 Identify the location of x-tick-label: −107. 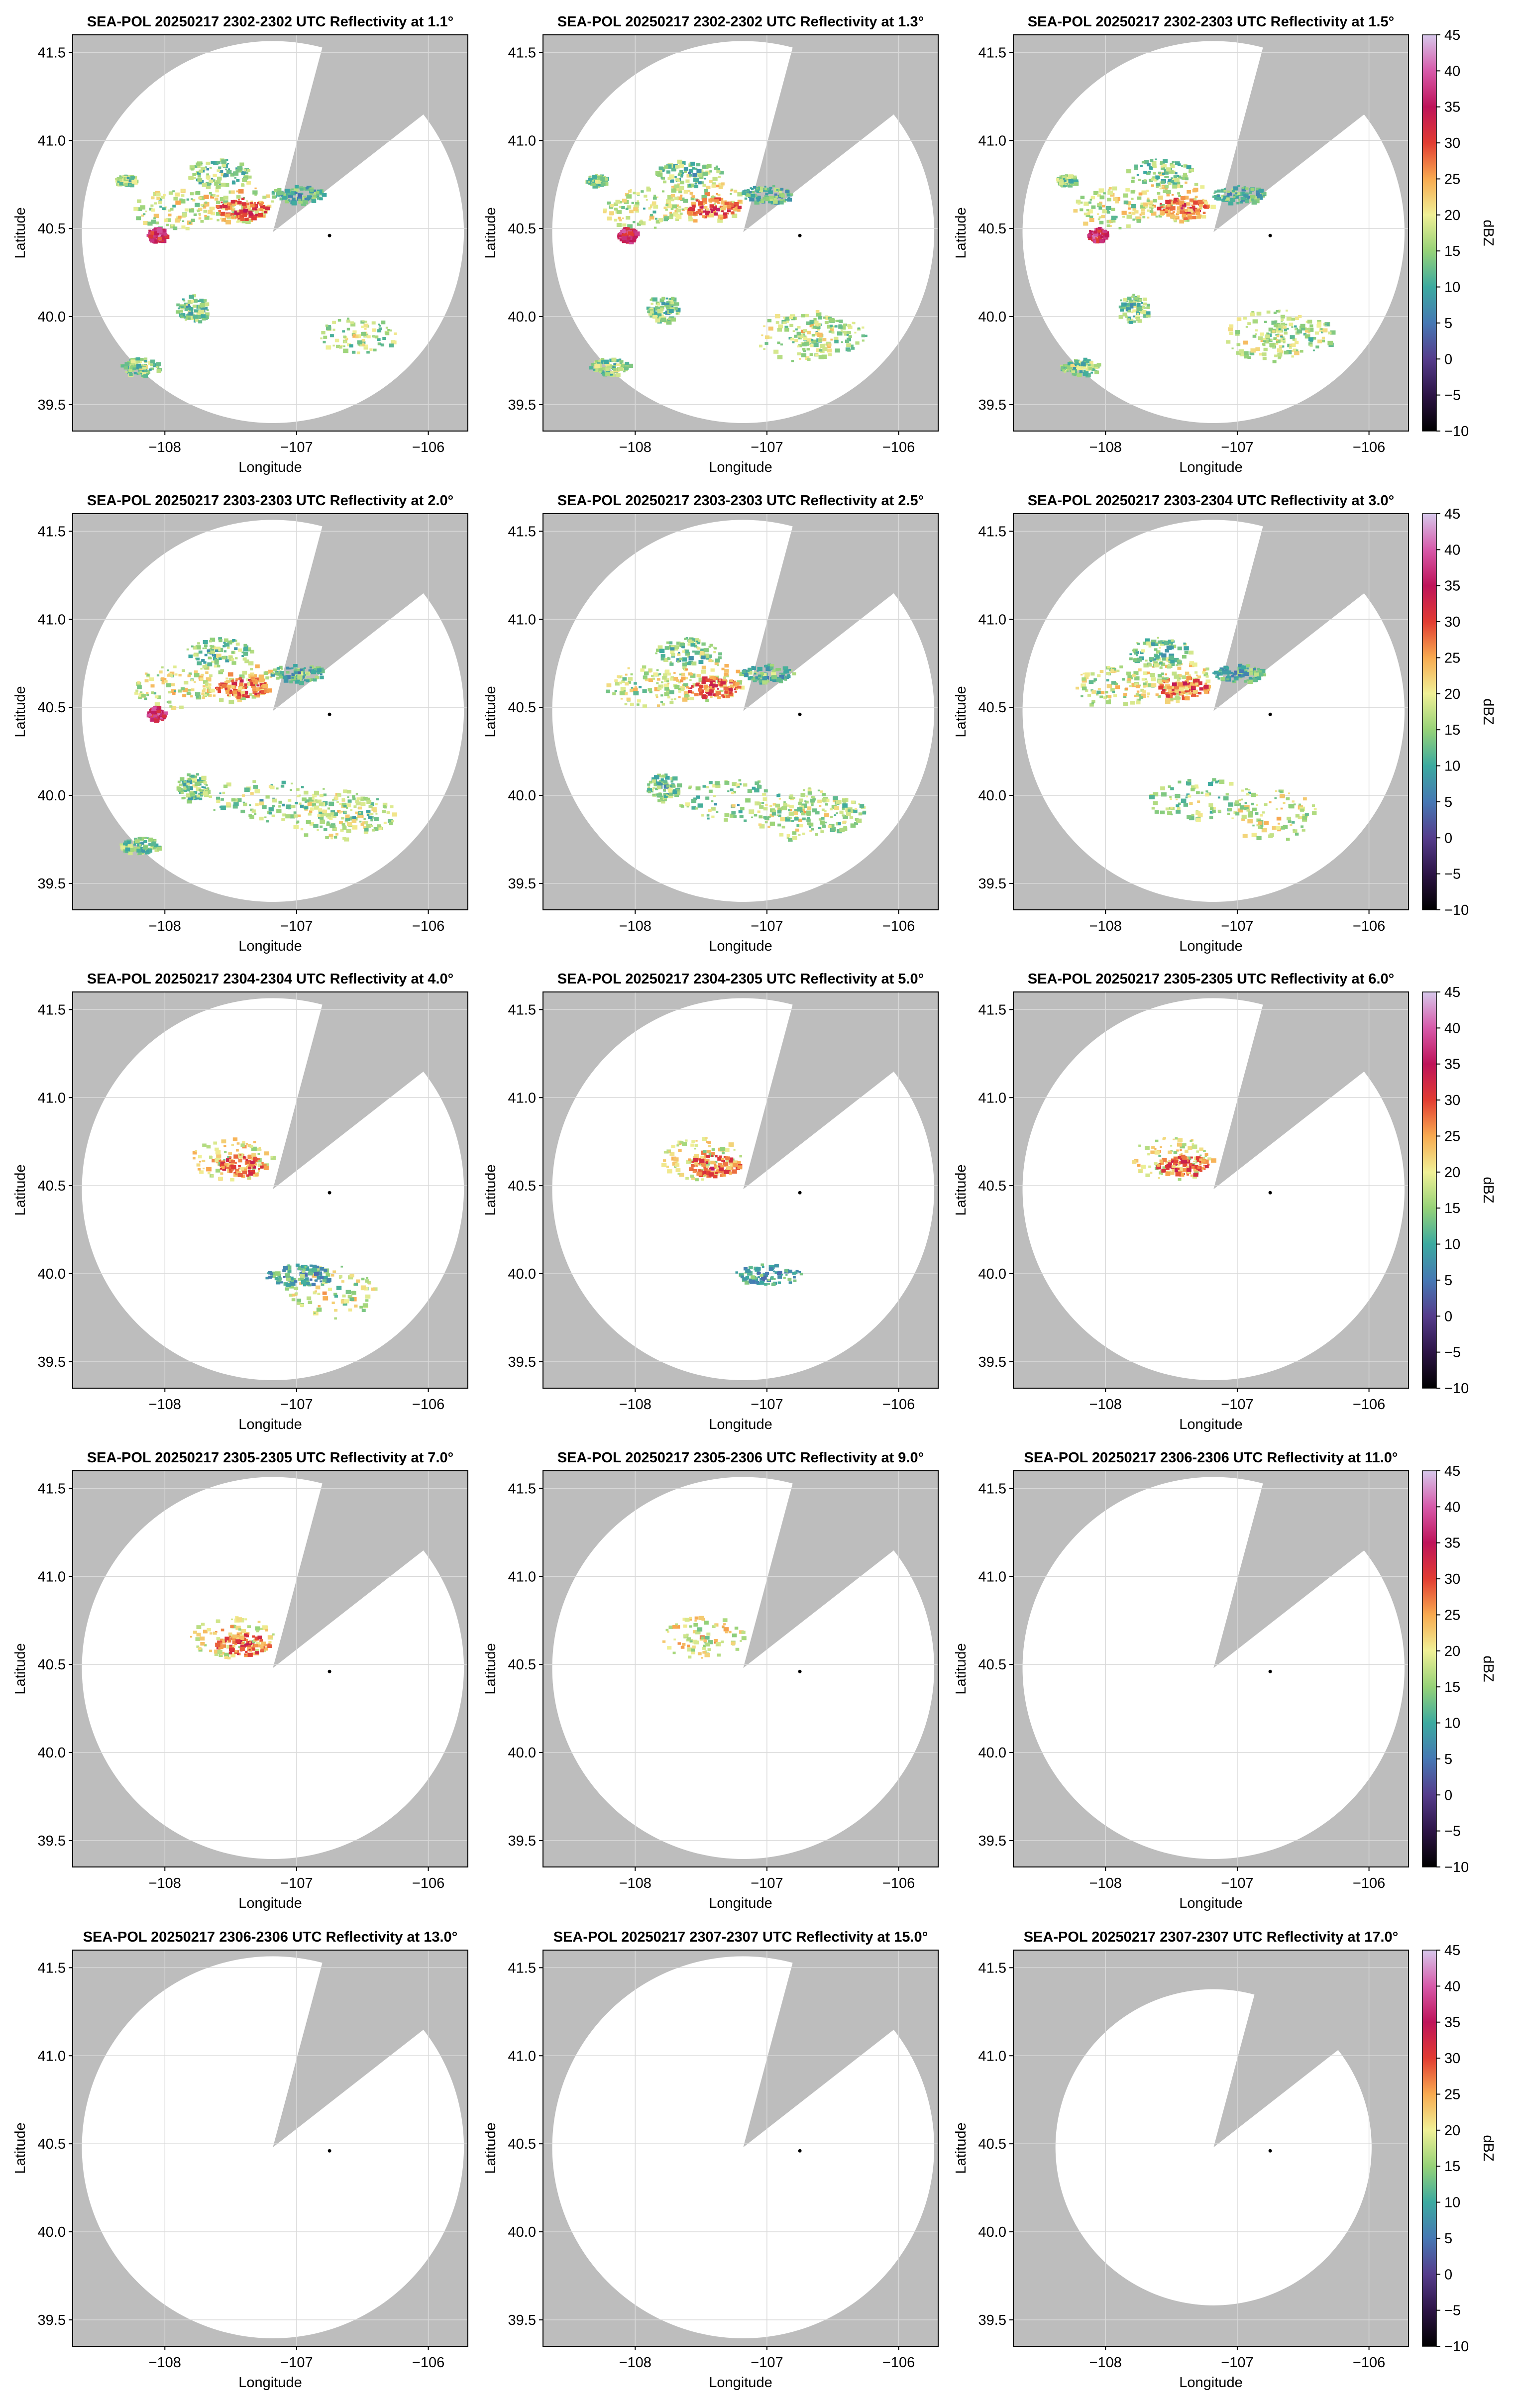
(297, 926).